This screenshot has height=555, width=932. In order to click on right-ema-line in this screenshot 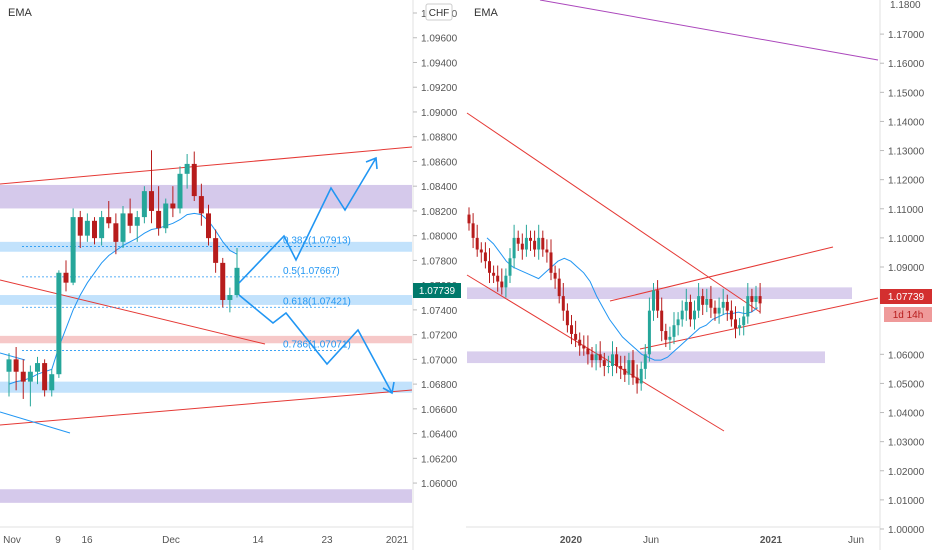, I will do `click(622, 299)`.